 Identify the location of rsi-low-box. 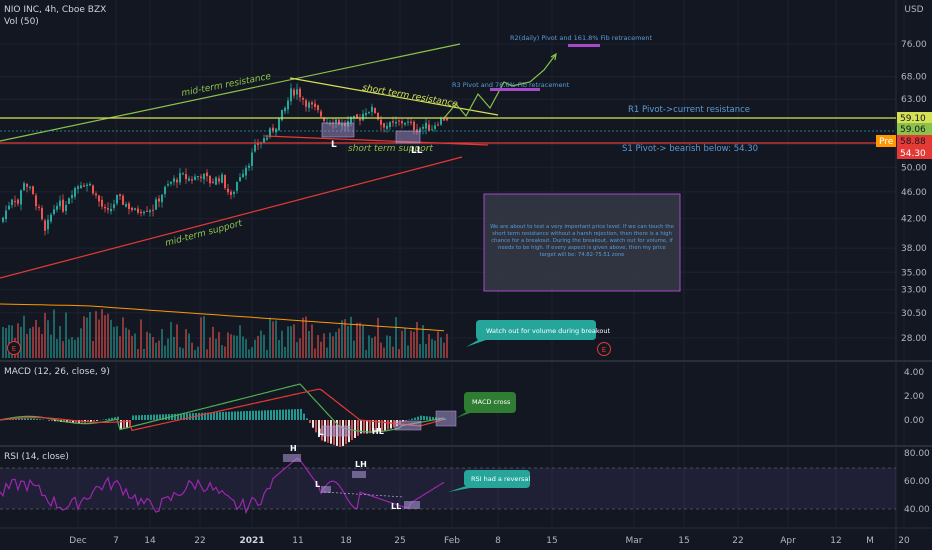
(326, 489).